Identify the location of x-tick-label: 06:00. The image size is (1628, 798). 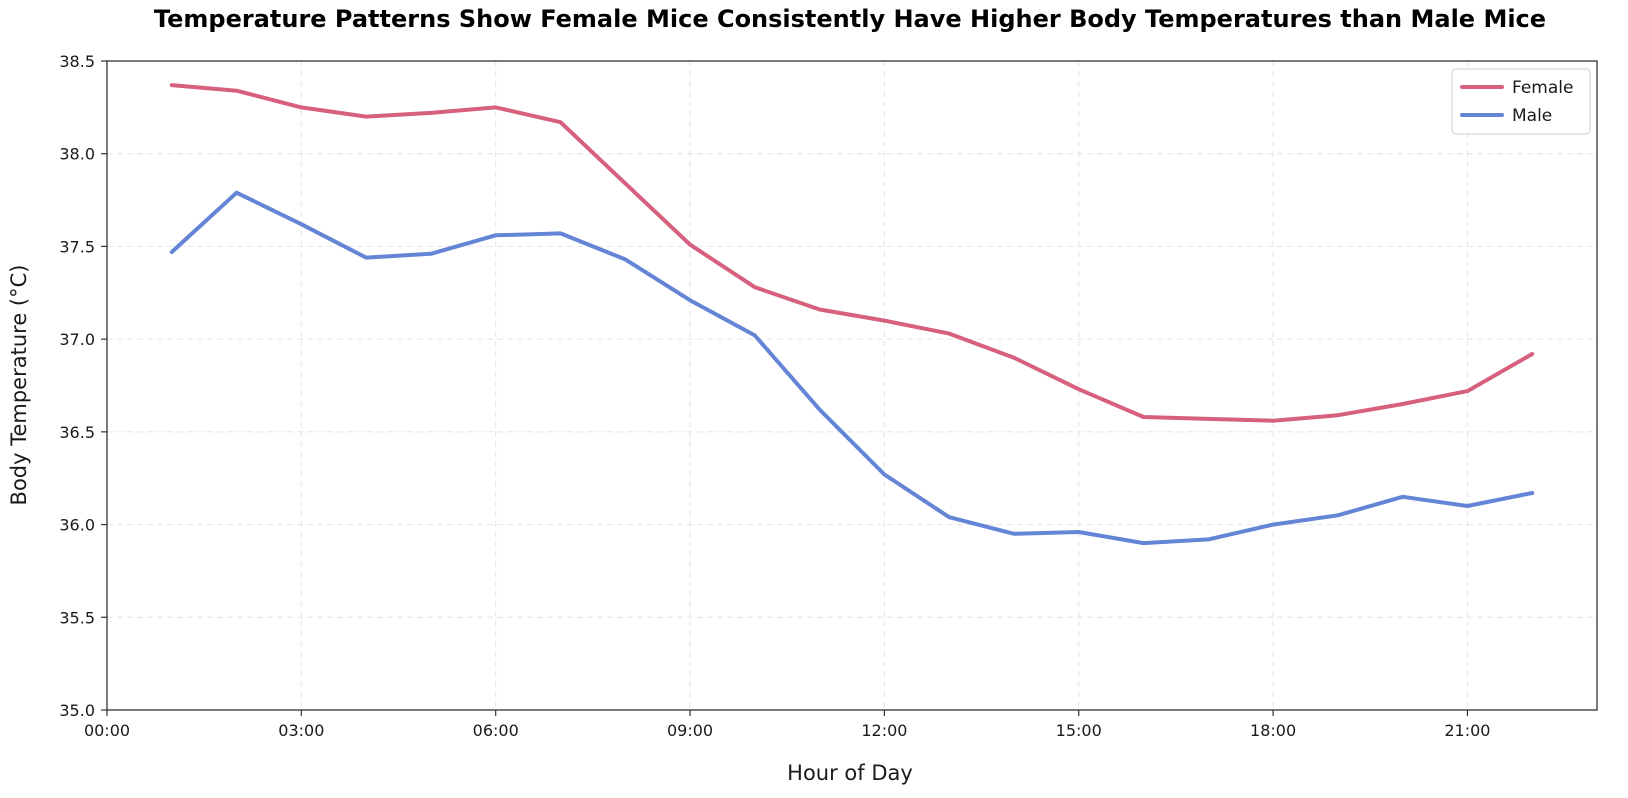
(496, 730).